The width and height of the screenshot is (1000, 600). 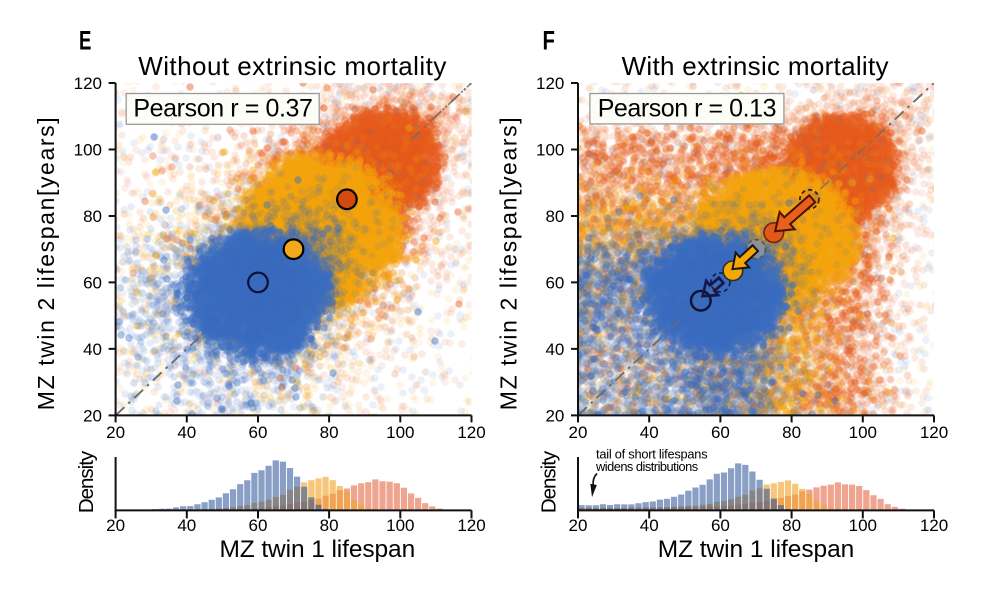 I want to click on svg-text: Without extrinsic mortality, so click(x=292, y=66).